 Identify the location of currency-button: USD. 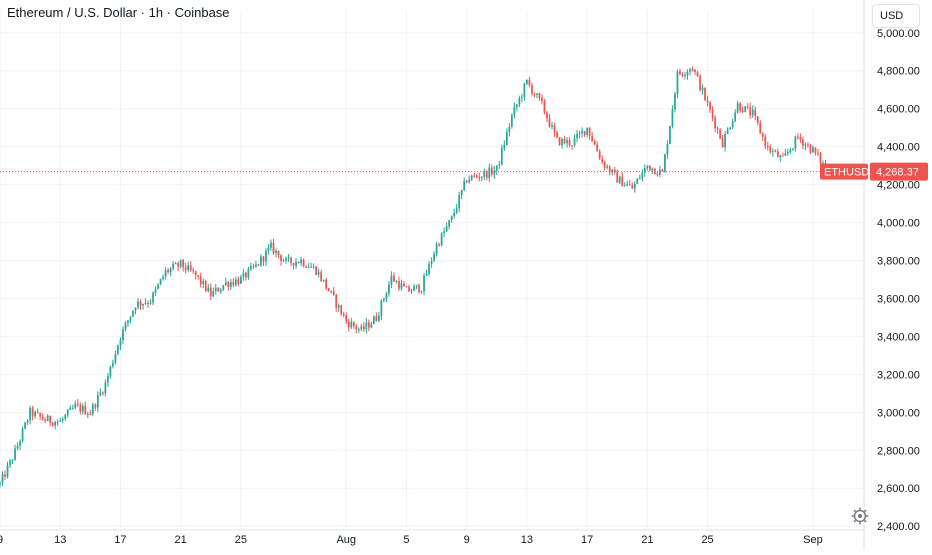
(896, 16).